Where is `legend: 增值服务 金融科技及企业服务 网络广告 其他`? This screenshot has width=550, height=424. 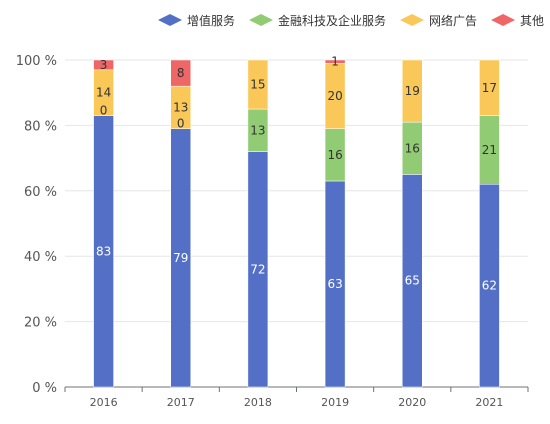 legend: 增值服务 金融科技及企业服务 网络广告 其他 is located at coordinates (351, 20).